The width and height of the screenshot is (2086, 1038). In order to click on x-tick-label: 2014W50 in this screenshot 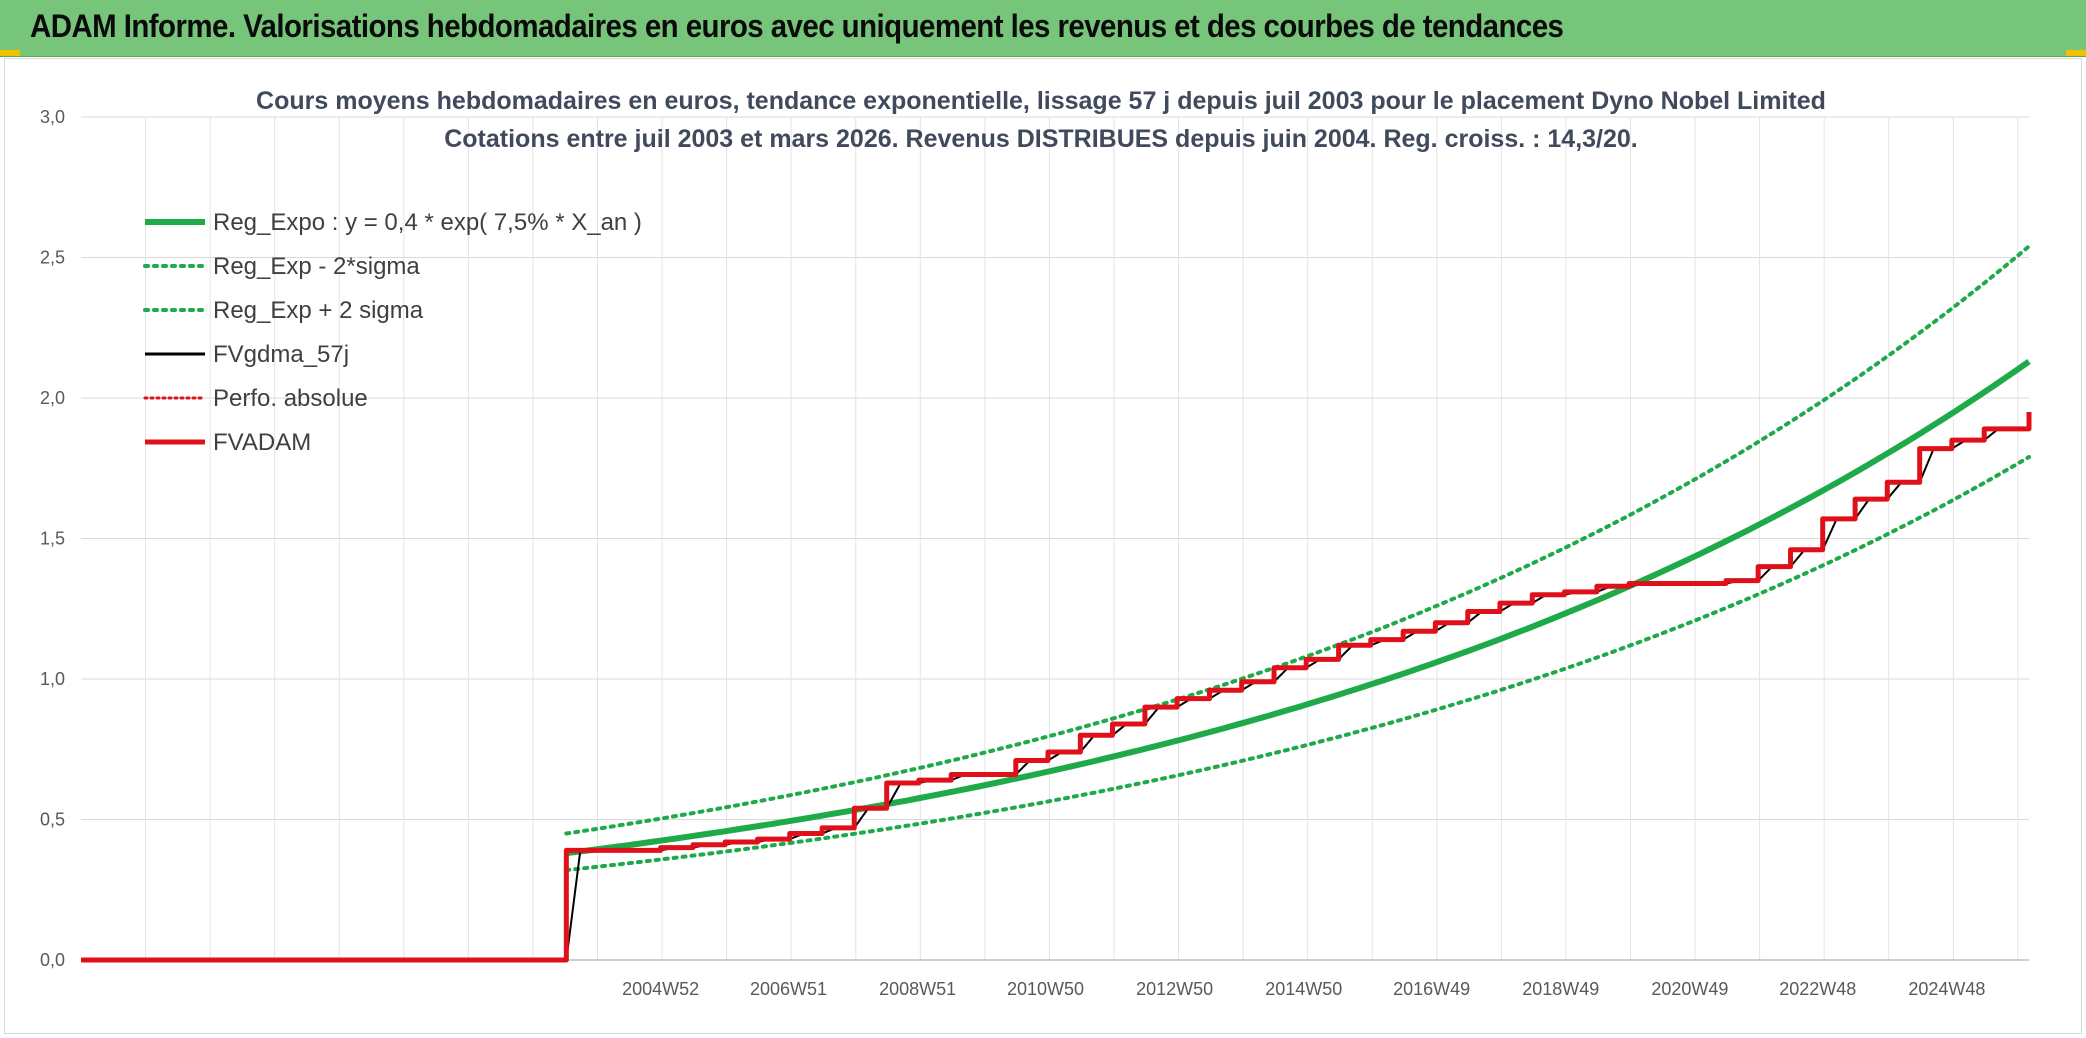, I will do `click(1303, 989)`.